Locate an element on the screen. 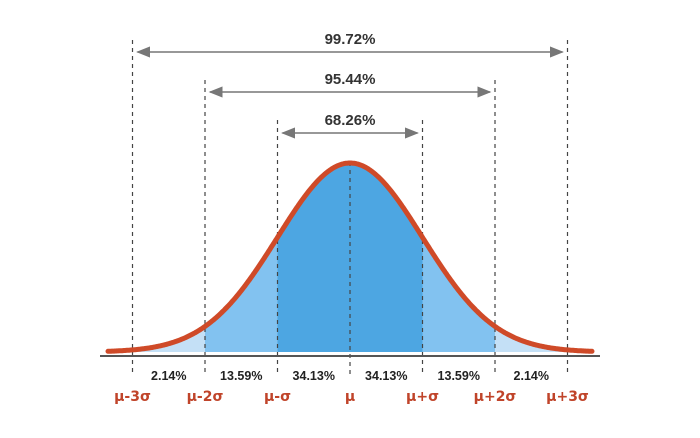 Image resolution: width=700 pixels, height=438 pixels. sigma-label-mu-plus-sigma: μ+σ is located at coordinates (422, 397).